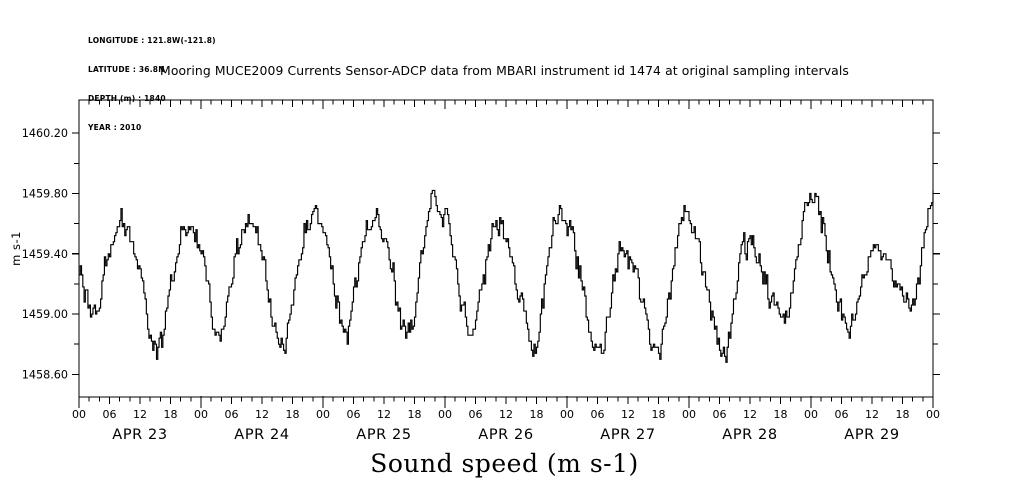  Describe the element at coordinates (45, 314) in the screenshot. I see `y-tick-label: 1459.00` at that location.